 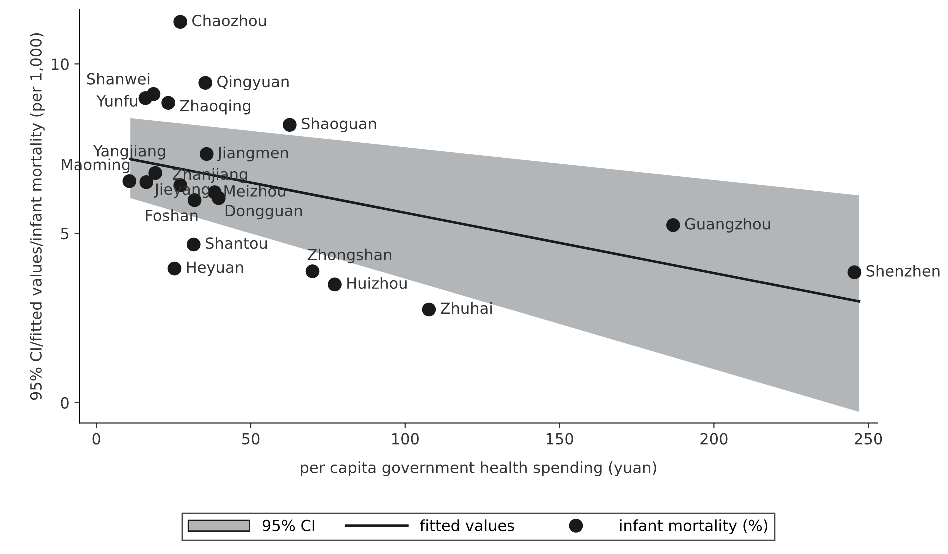 I want to click on annotation: Yangjiang, so click(x=129, y=152).